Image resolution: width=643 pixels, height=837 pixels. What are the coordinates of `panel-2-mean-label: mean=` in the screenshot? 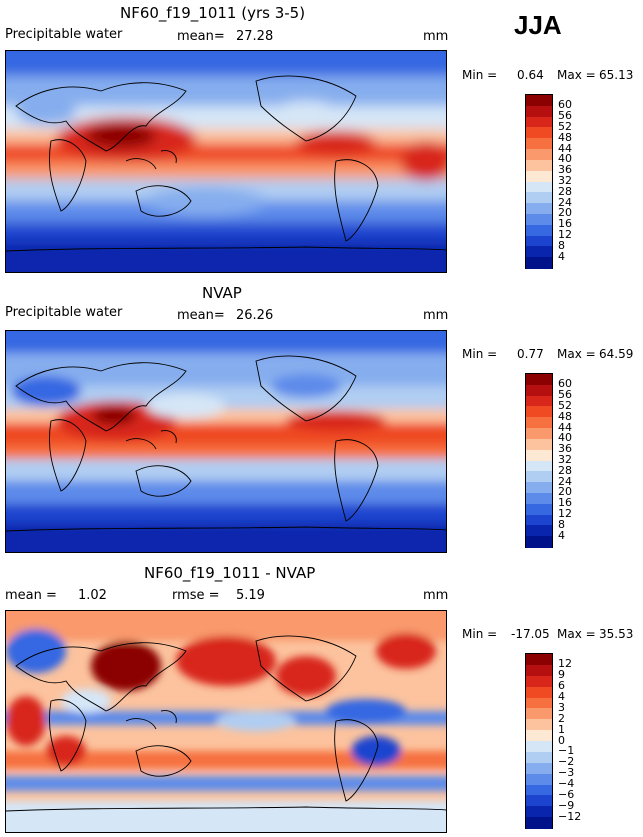 It's located at (201, 315).